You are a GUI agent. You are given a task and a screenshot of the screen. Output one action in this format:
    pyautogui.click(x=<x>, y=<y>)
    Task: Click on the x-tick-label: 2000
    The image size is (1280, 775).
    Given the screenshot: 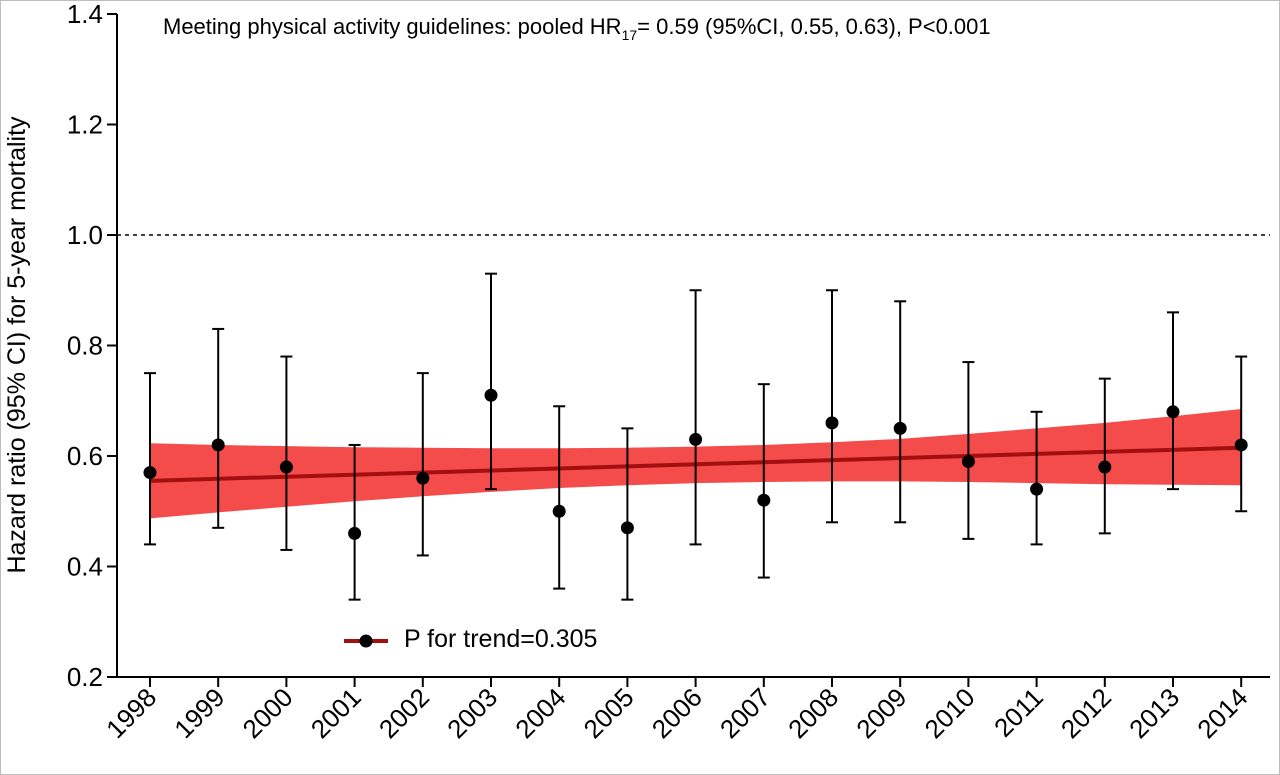 What is the action you would take?
    pyautogui.click(x=268, y=713)
    